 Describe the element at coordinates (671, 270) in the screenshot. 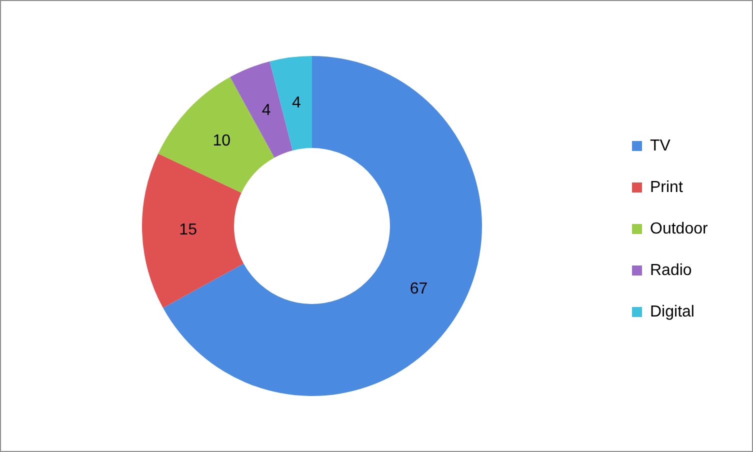

I see `legend-label: Radio` at that location.